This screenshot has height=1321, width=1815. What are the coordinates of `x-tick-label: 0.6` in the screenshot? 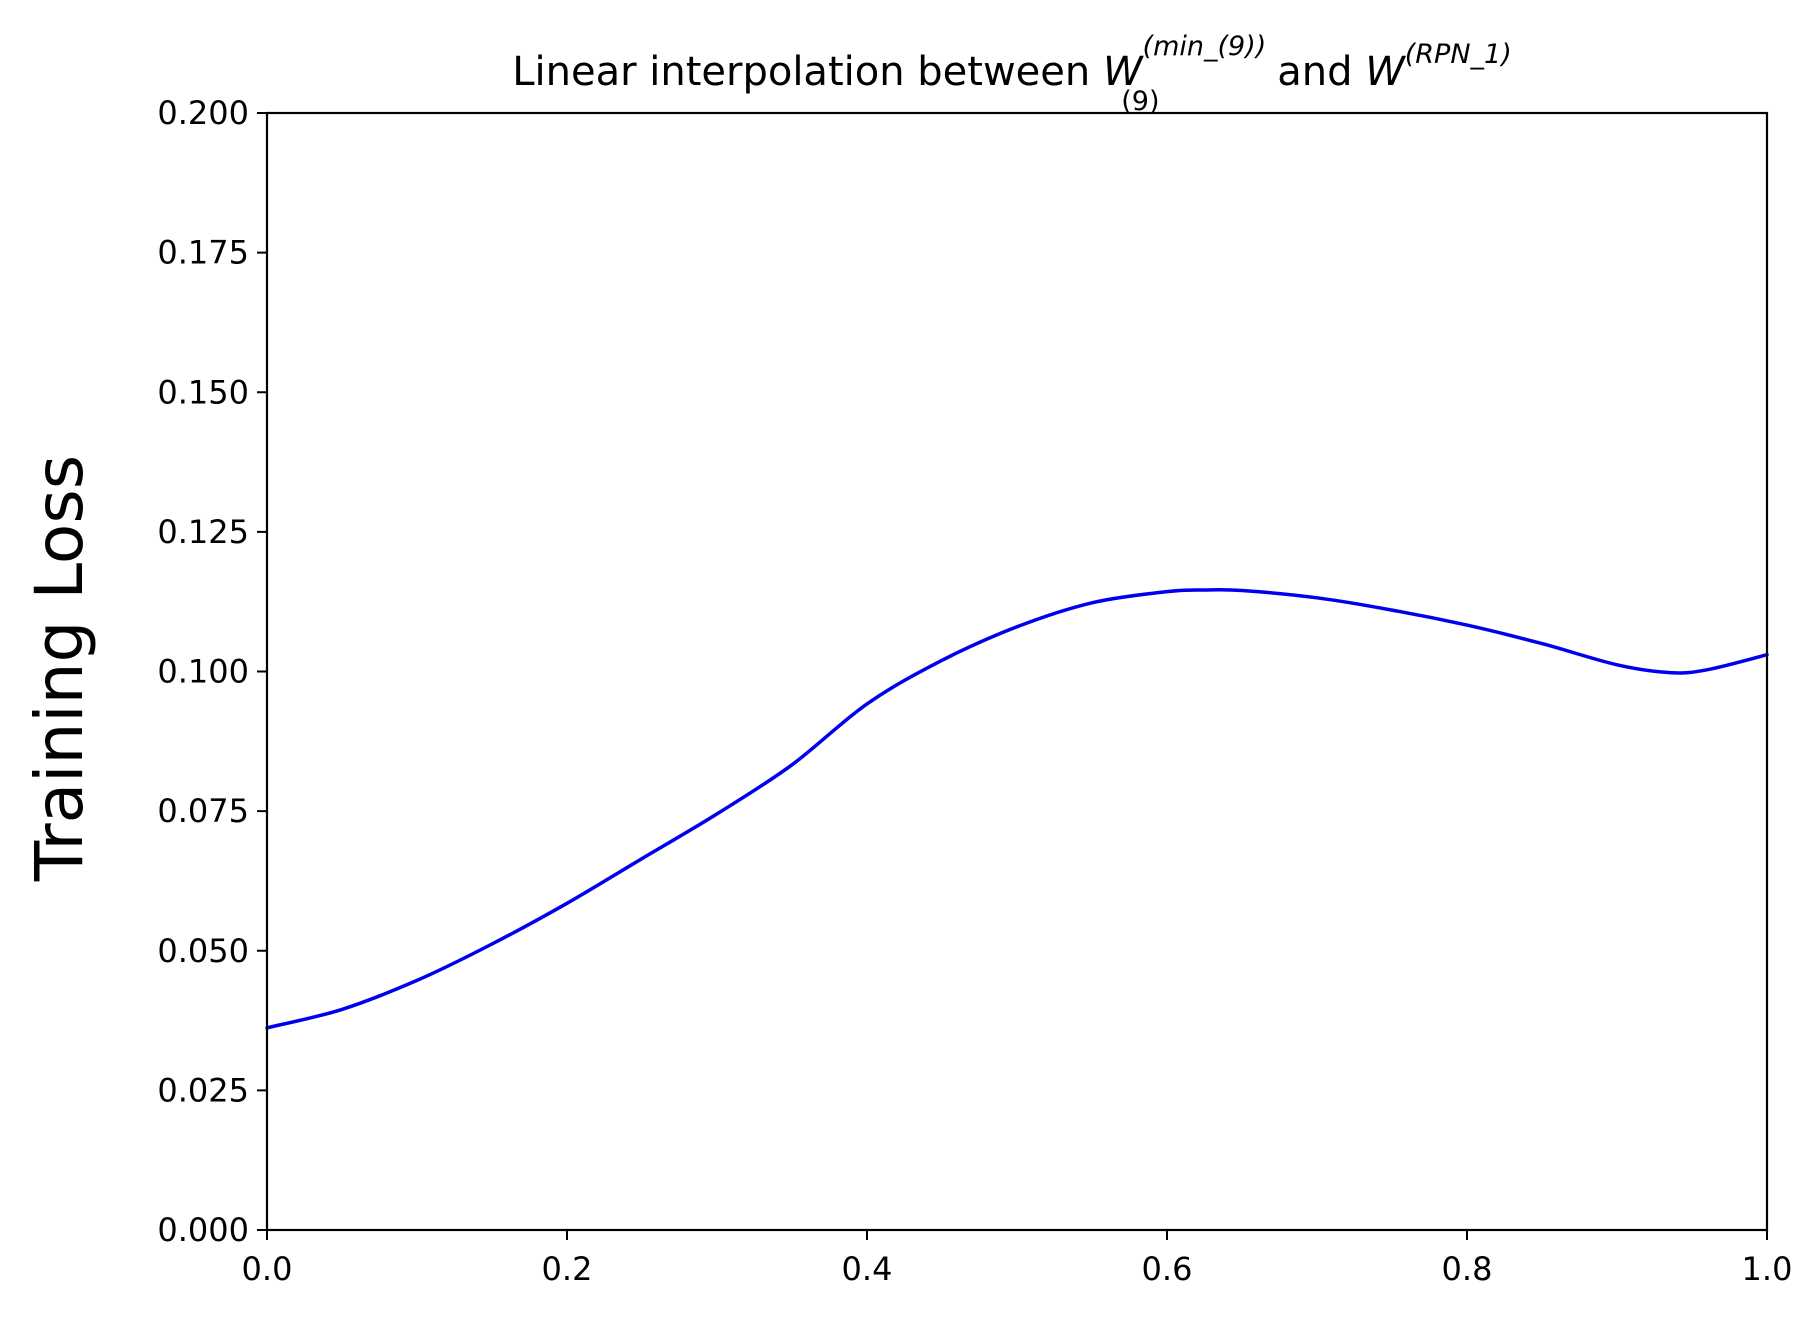 It's located at (1167, 1269).